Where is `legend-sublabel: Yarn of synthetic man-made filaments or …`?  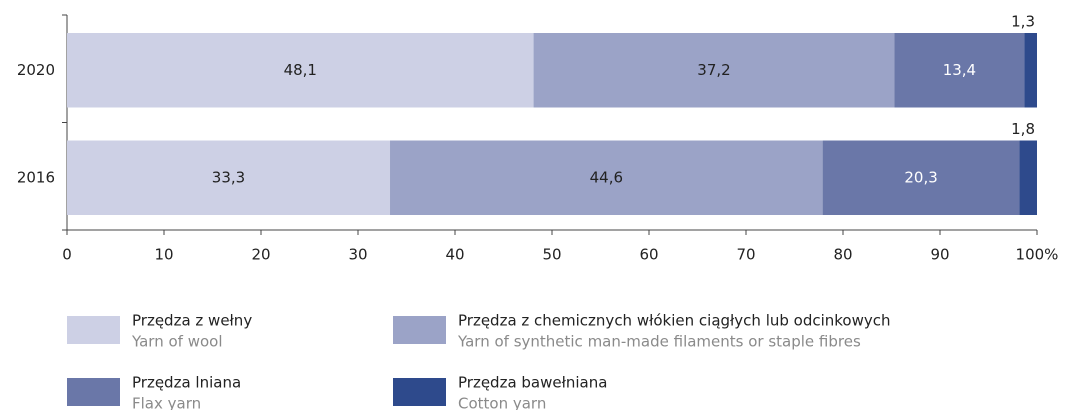
legend-sublabel: Yarn of synthetic man-made filaments or … is located at coordinates (659, 342).